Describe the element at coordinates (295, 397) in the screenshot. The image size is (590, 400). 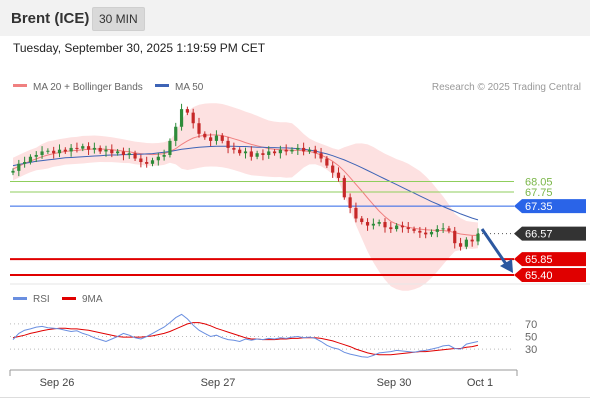
I see `bottom-border` at that location.